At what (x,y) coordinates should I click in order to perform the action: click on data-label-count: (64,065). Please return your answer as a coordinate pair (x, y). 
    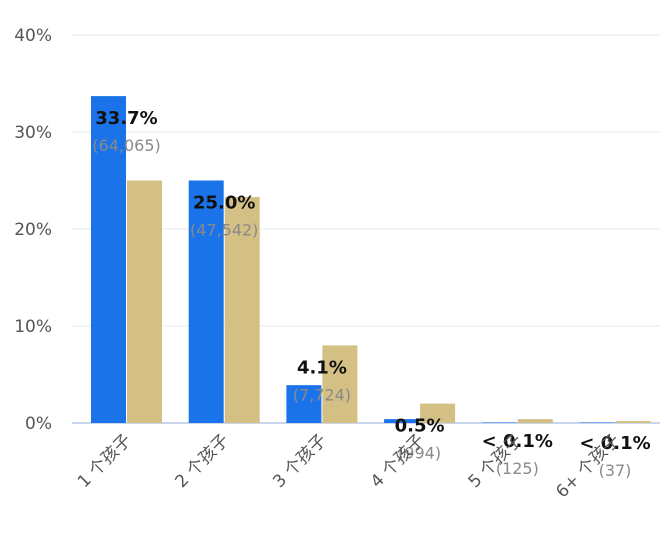
    Looking at the image, I should click on (126, 145).